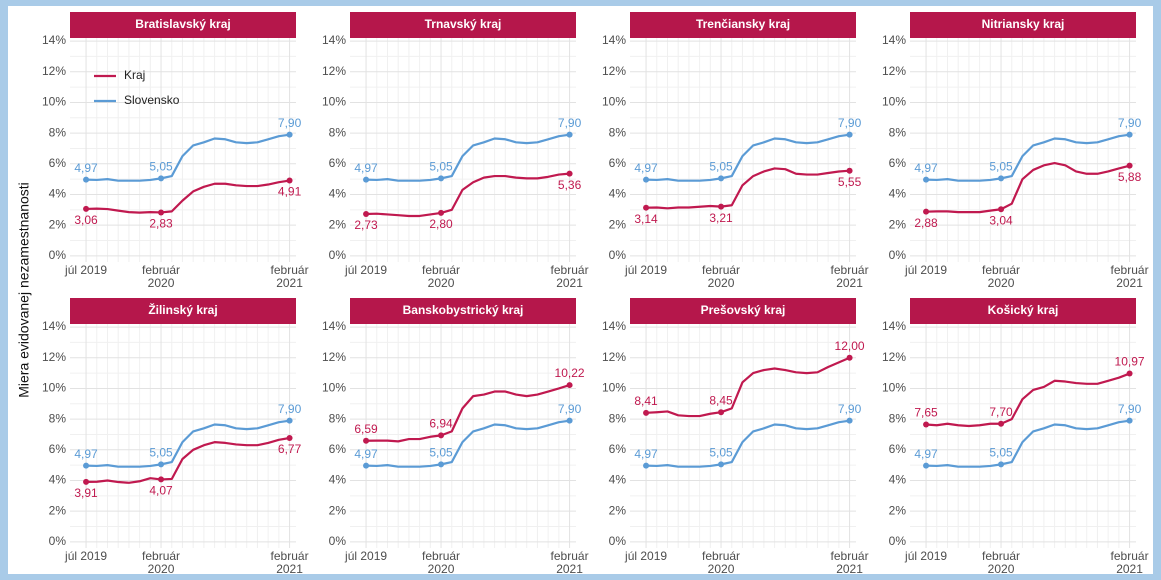  Describe the element at coordinates (152, 100) in the screenshot. I see `legend-label: Slovensko` at that location.